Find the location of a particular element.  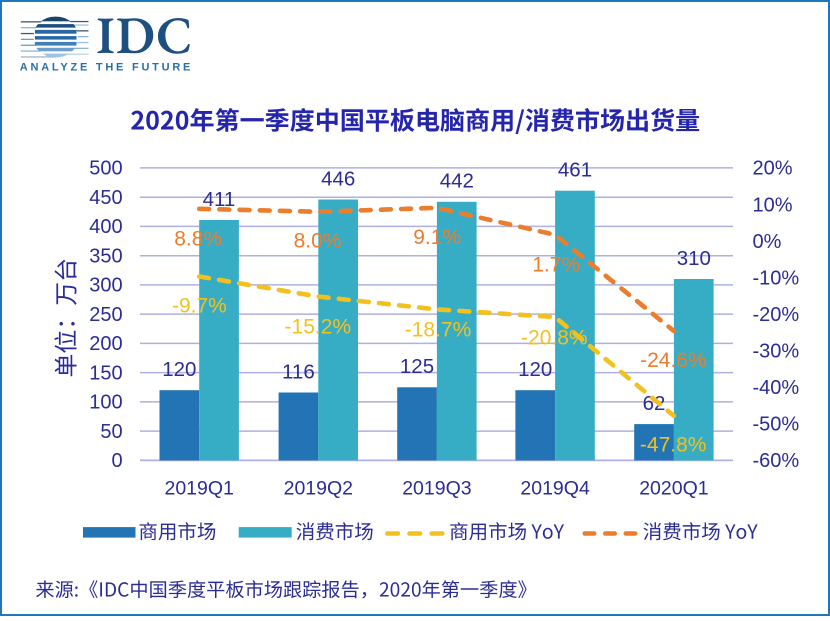

svg-text: 150 is located at coordinates (105, 373).